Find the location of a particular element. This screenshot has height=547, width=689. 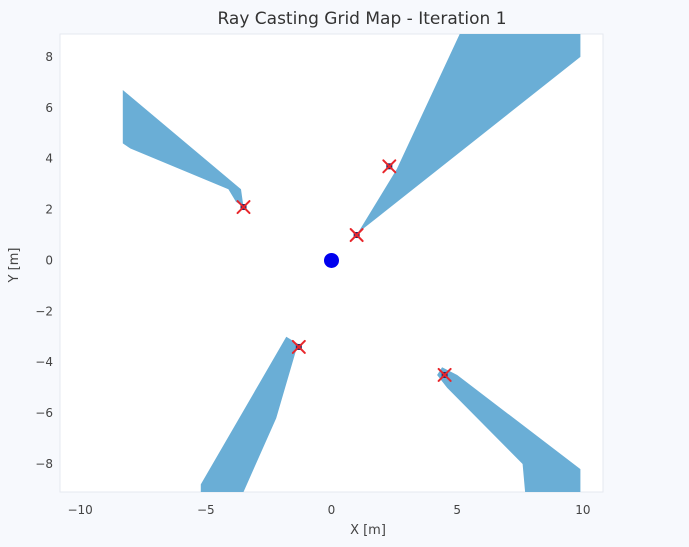

y-tick-label: 8 is located at coordinates (49, 57).